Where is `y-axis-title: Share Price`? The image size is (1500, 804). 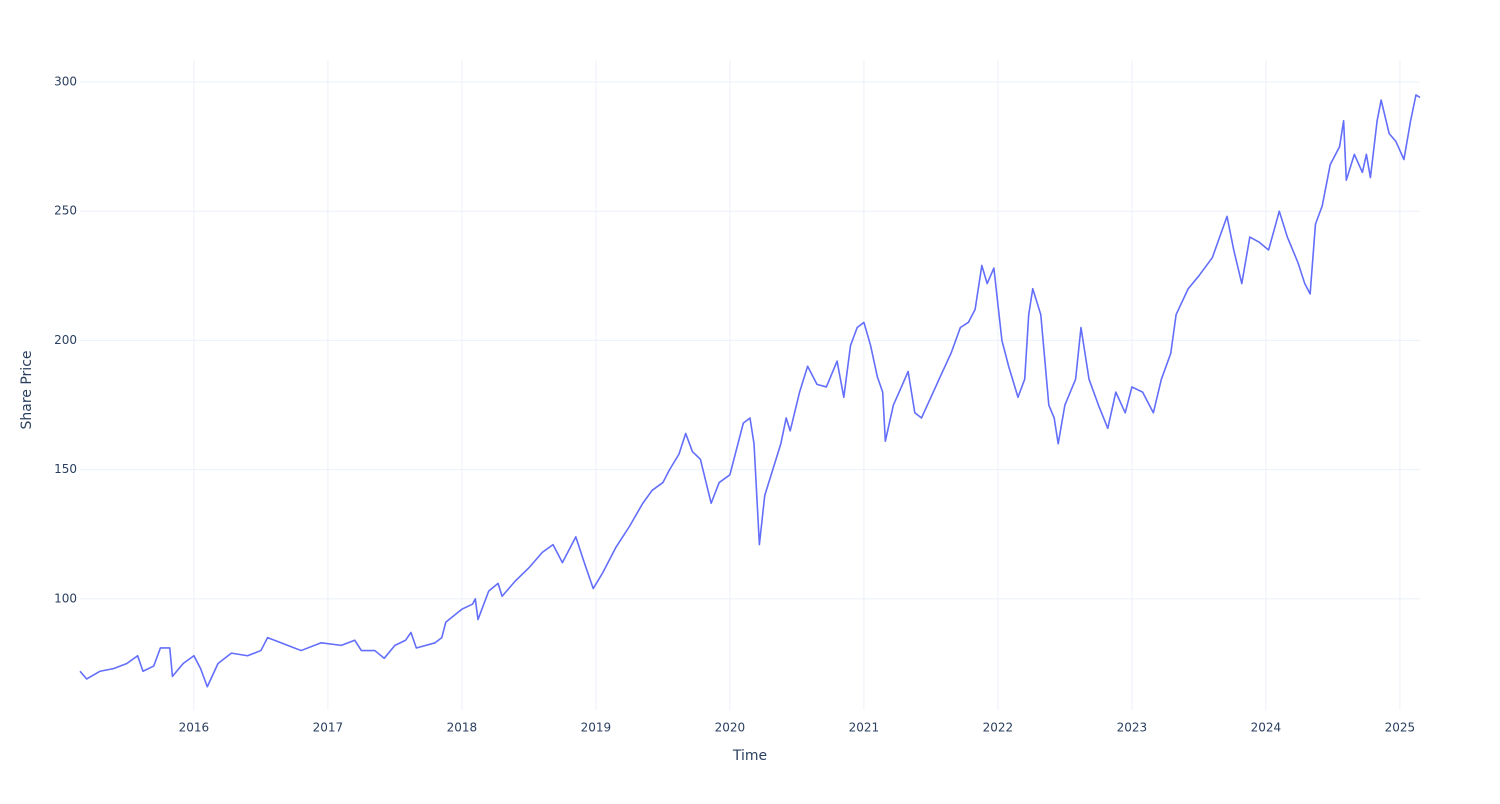
y-axis-title: Share Price is located at coordinates (27, 389).